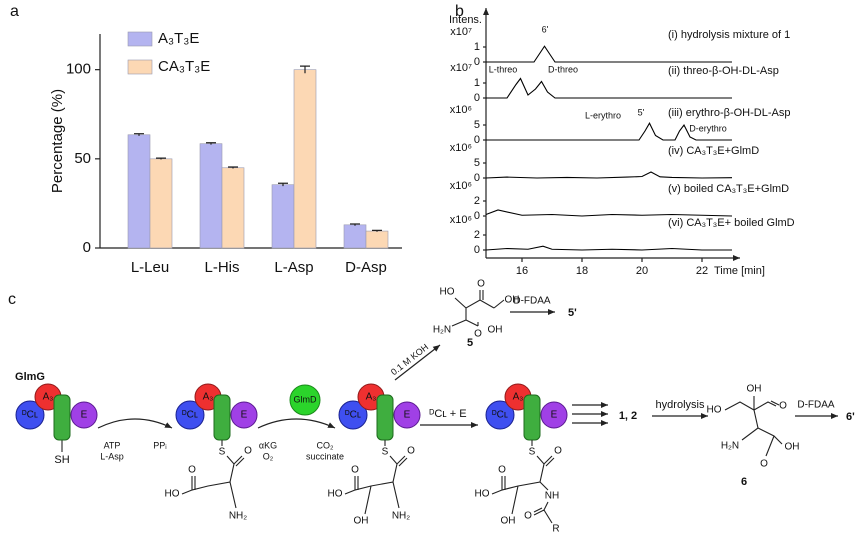 The width and height of the screenshot is (865, 535). I want to click on peak-label: L-threo, so click(503, 69).